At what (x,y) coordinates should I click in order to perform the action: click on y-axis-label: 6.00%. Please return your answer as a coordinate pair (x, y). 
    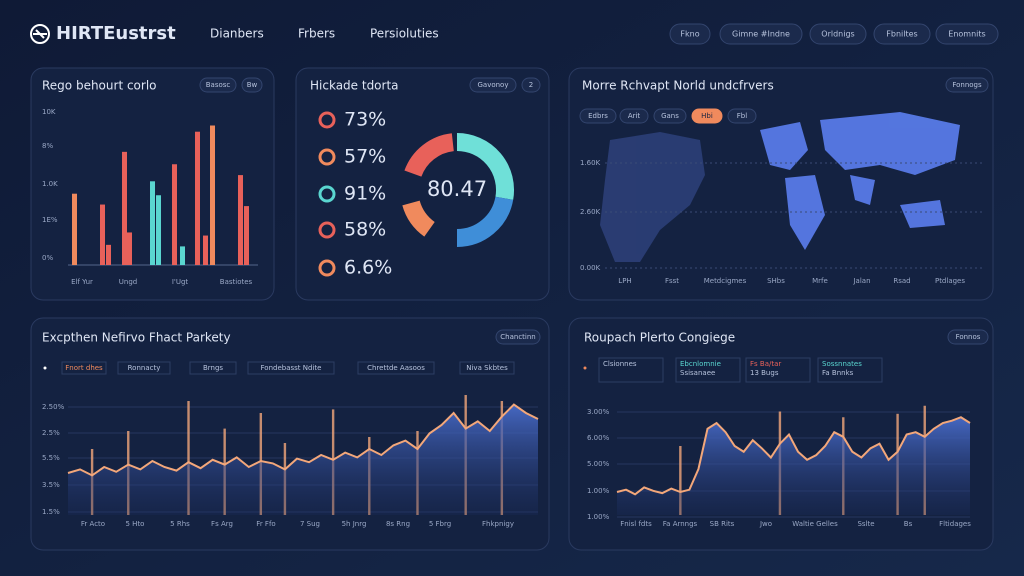
    Looking at the image, I should click on (598, 438).